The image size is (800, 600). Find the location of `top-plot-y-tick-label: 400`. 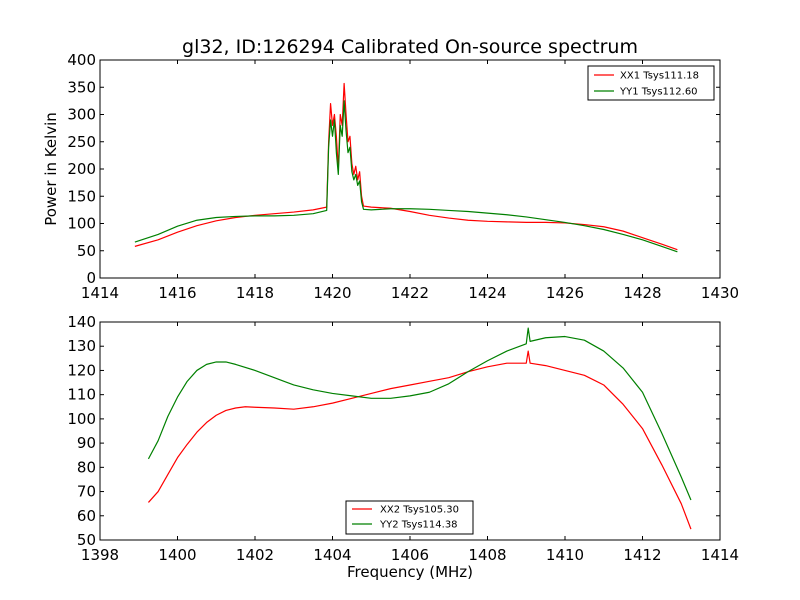

top-plot-y-tick-label: 400 is located at coordinates (81, 60).